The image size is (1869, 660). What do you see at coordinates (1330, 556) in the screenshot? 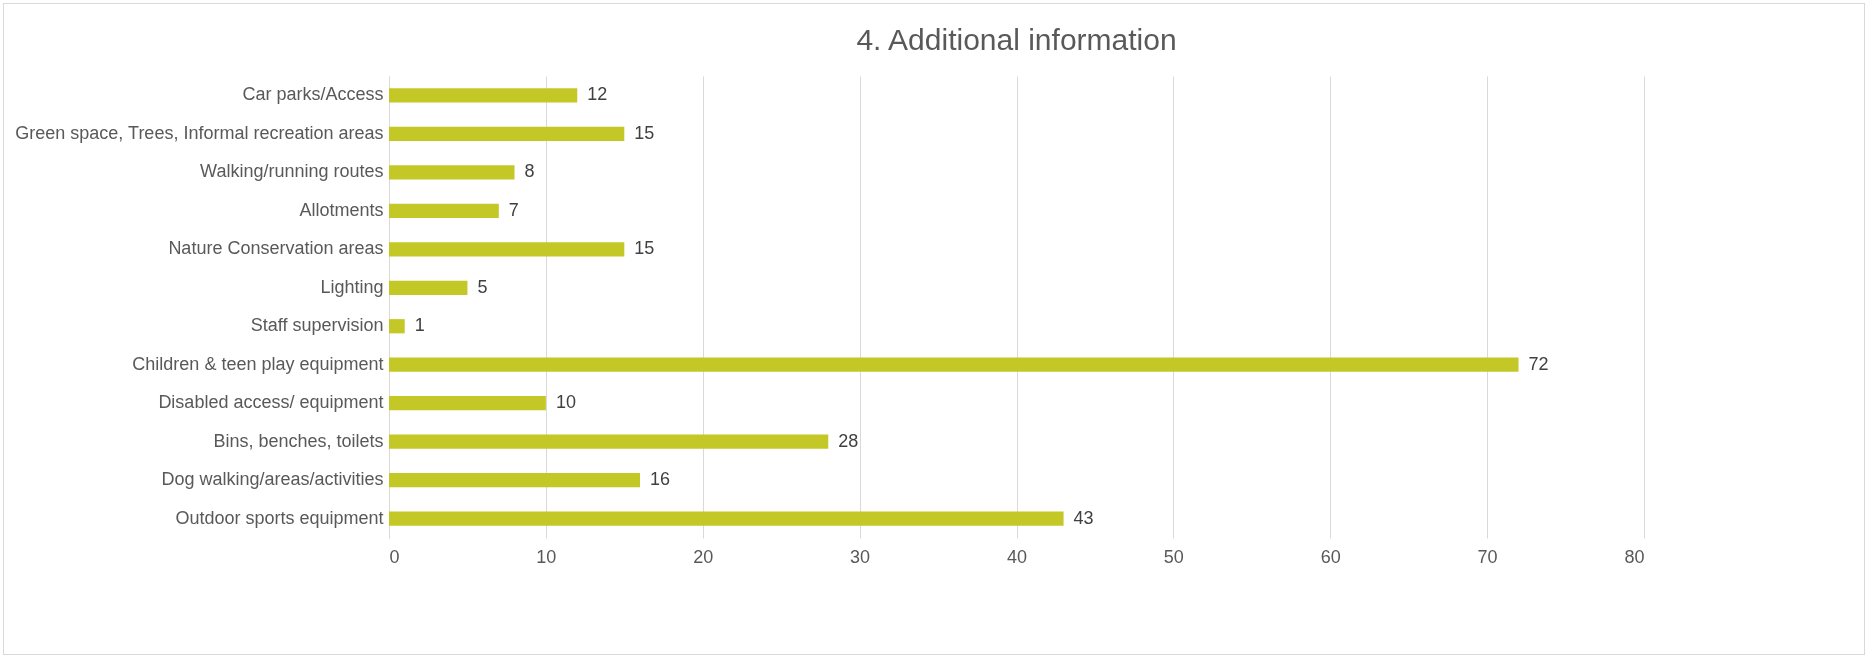
I see `x-tick-label: 60` at bounding box center [1330, 556].